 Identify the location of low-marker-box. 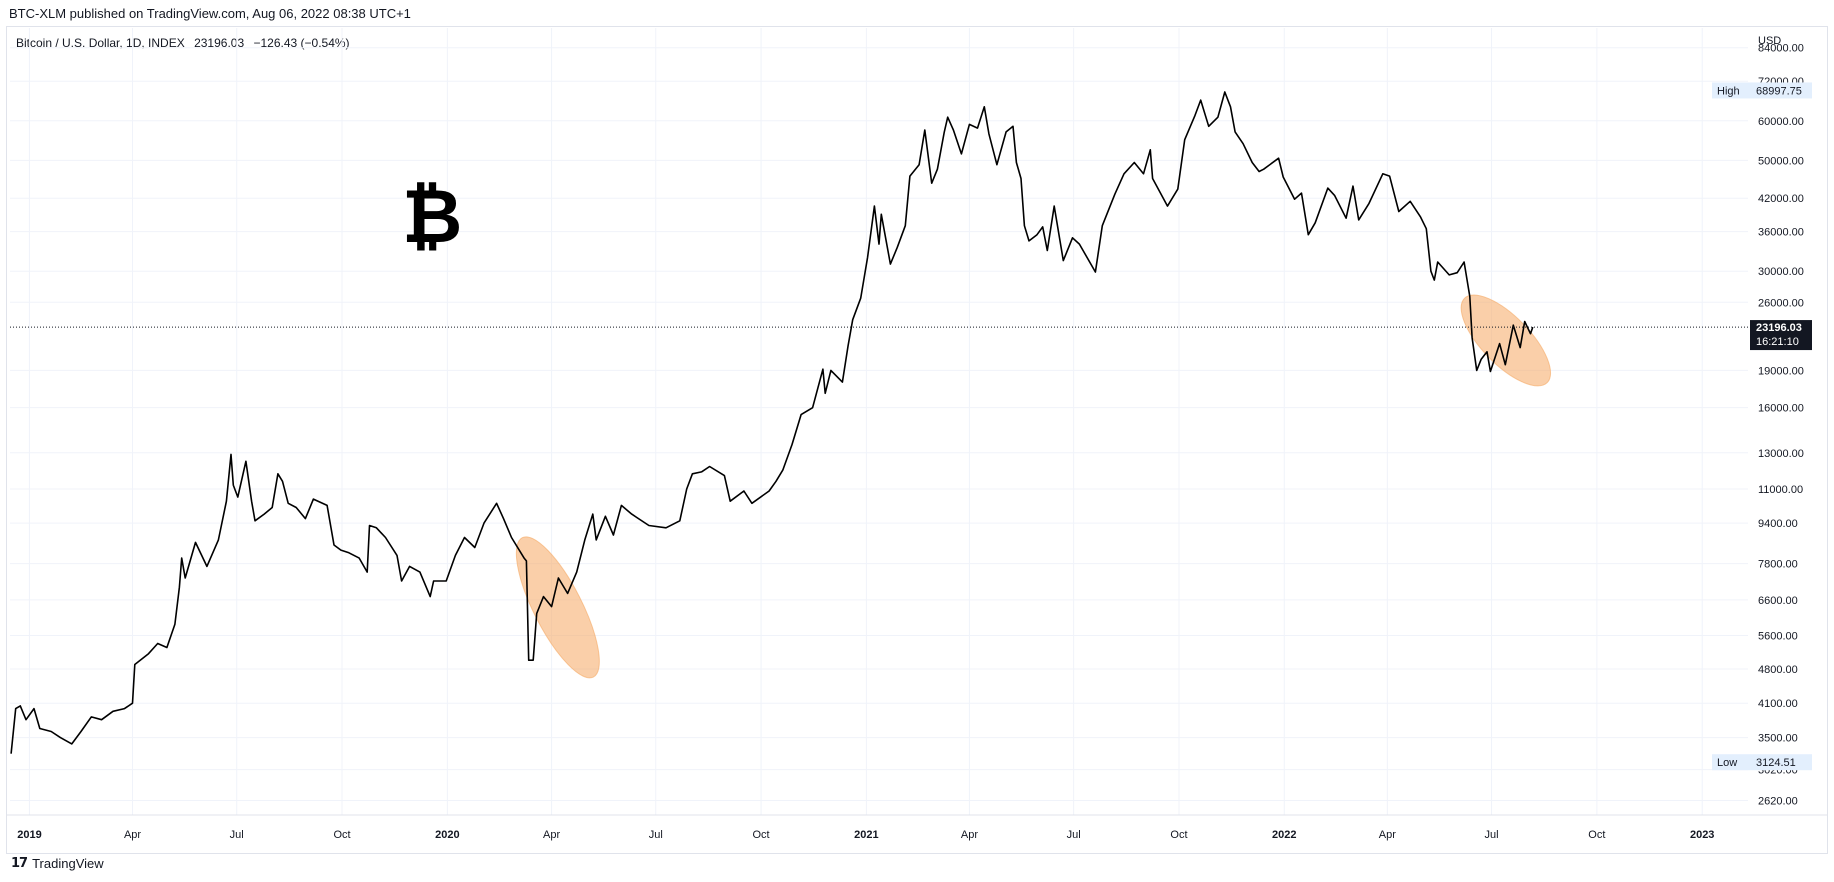
(1762, 762).